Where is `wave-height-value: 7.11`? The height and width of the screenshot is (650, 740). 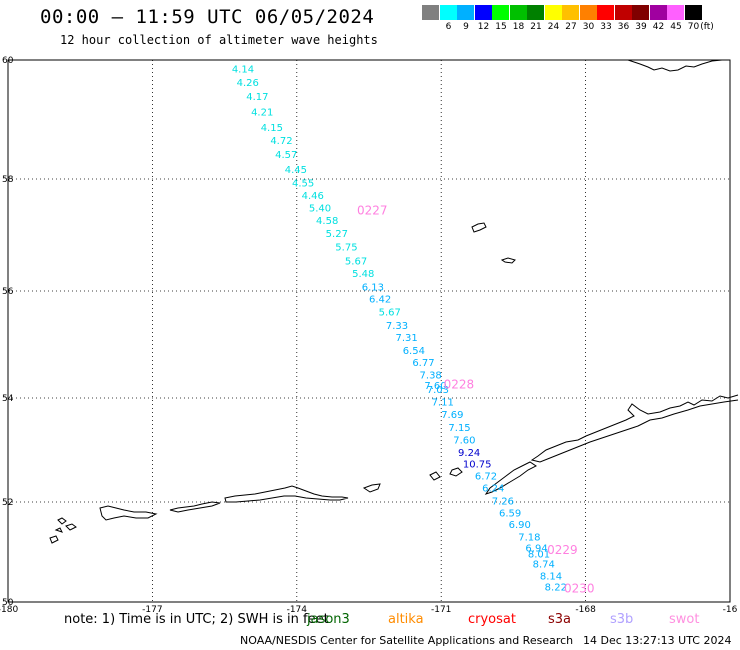 wave-height-value: 7.11 is located at coordinates (443, 403).